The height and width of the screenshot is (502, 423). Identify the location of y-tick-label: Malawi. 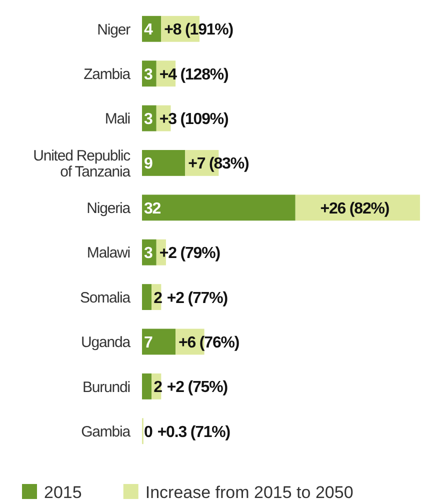
(108, 253).